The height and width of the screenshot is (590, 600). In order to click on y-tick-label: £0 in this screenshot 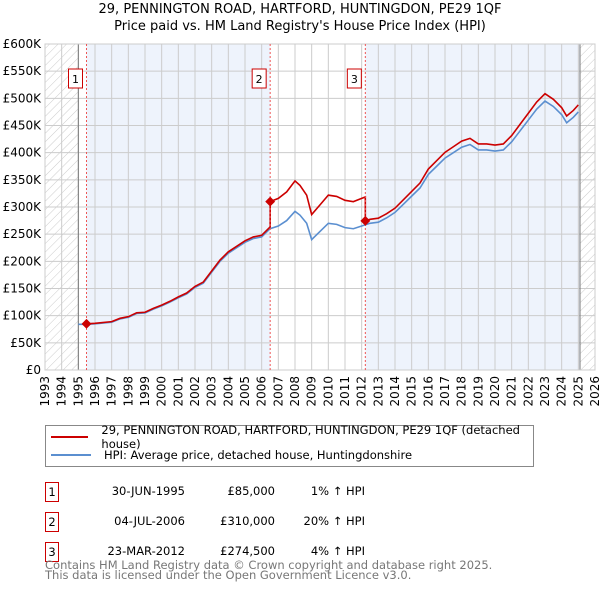, I will do `click(33, 370)`.